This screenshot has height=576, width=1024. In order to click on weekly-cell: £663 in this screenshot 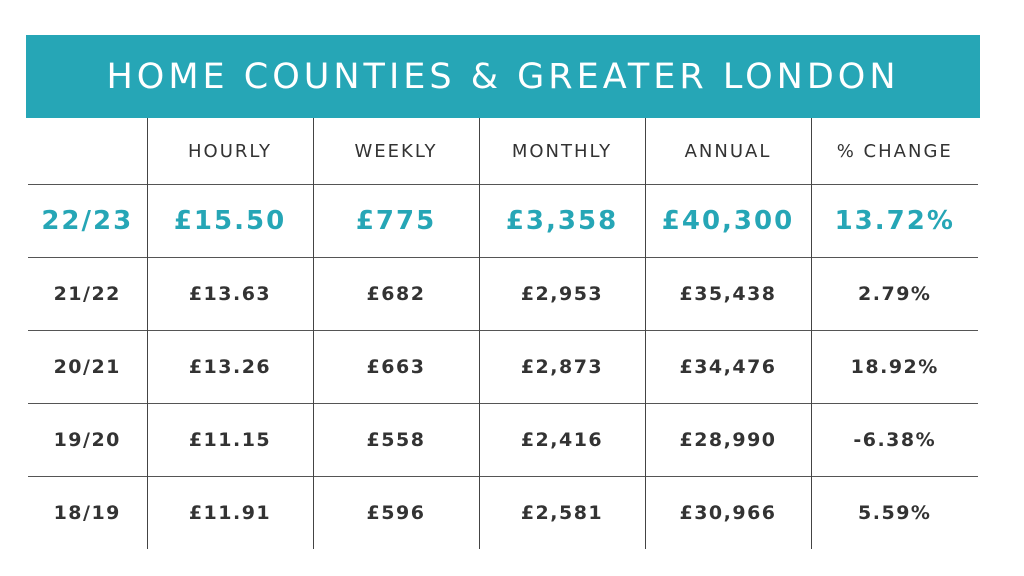, I will do `click(395, 367)`.